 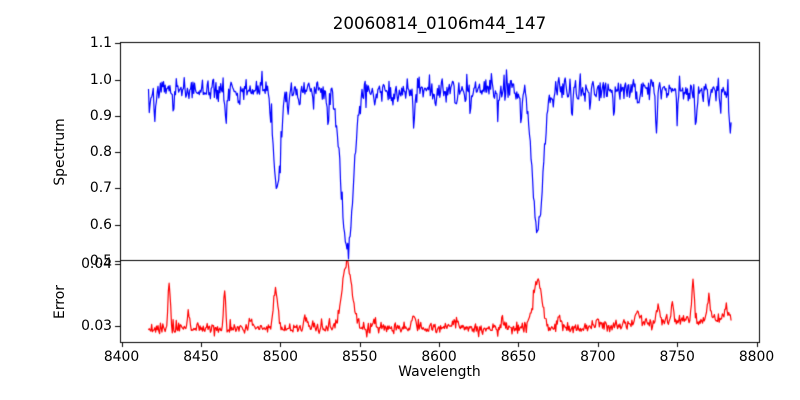 I want to click on y-tick-label-0.5: 0.5, so click(x=100, y=261).